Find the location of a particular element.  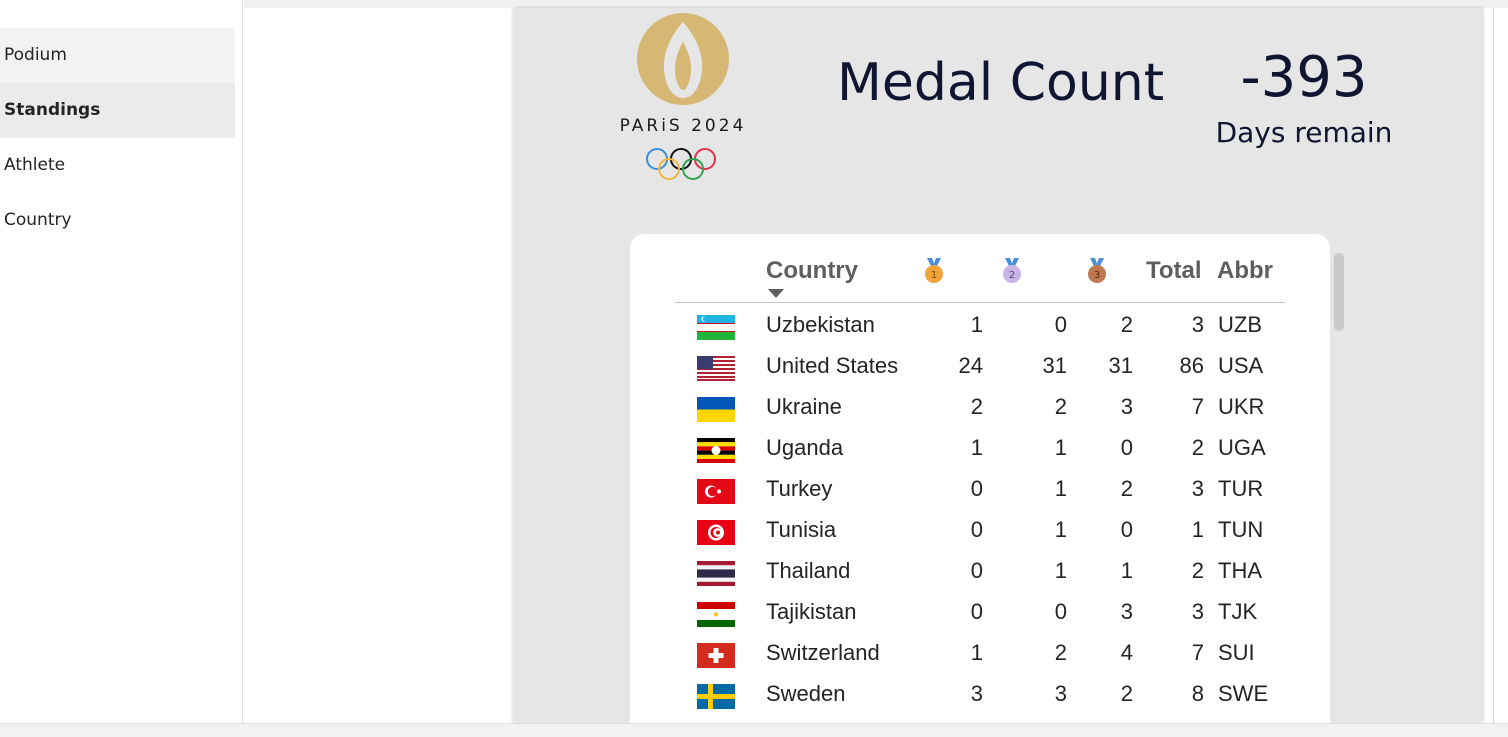

silver-count: 3 is located at coordinates (1060, 693).